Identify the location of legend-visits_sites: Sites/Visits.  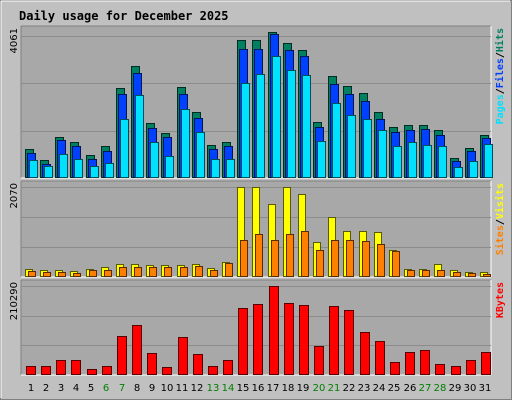
(500, 219).